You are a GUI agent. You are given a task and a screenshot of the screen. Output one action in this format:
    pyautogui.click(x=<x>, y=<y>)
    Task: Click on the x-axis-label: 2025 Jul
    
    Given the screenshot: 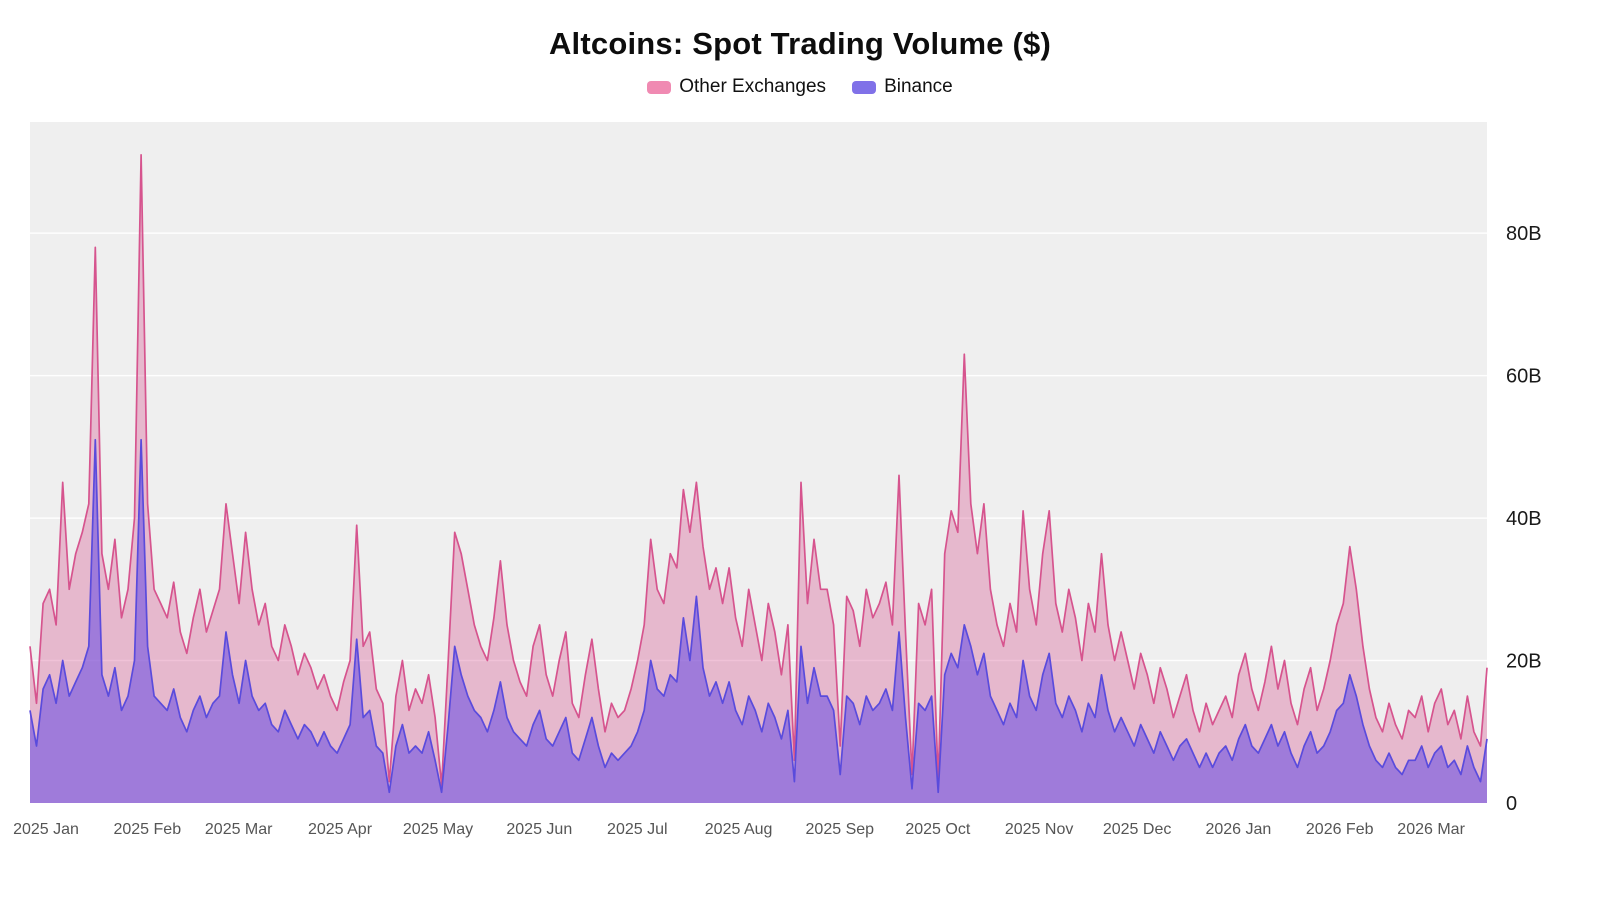 What is the action you would take?
    pyautogui.click(x=637, y=829)
    